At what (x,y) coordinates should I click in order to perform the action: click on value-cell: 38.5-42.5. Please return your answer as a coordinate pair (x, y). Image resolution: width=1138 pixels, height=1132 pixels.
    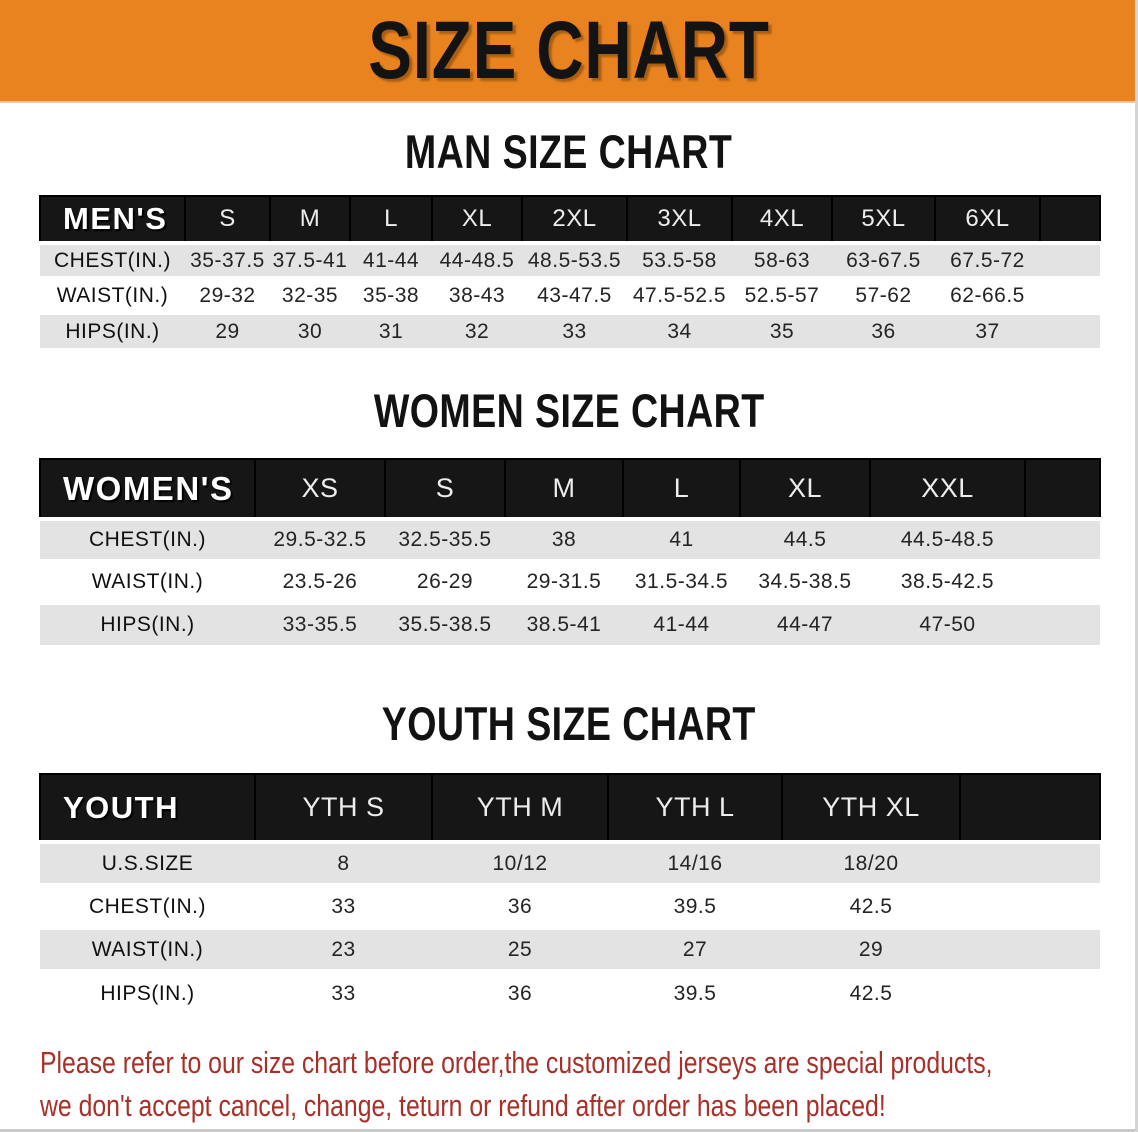
    Looking at the image, I should click on (947, 581).